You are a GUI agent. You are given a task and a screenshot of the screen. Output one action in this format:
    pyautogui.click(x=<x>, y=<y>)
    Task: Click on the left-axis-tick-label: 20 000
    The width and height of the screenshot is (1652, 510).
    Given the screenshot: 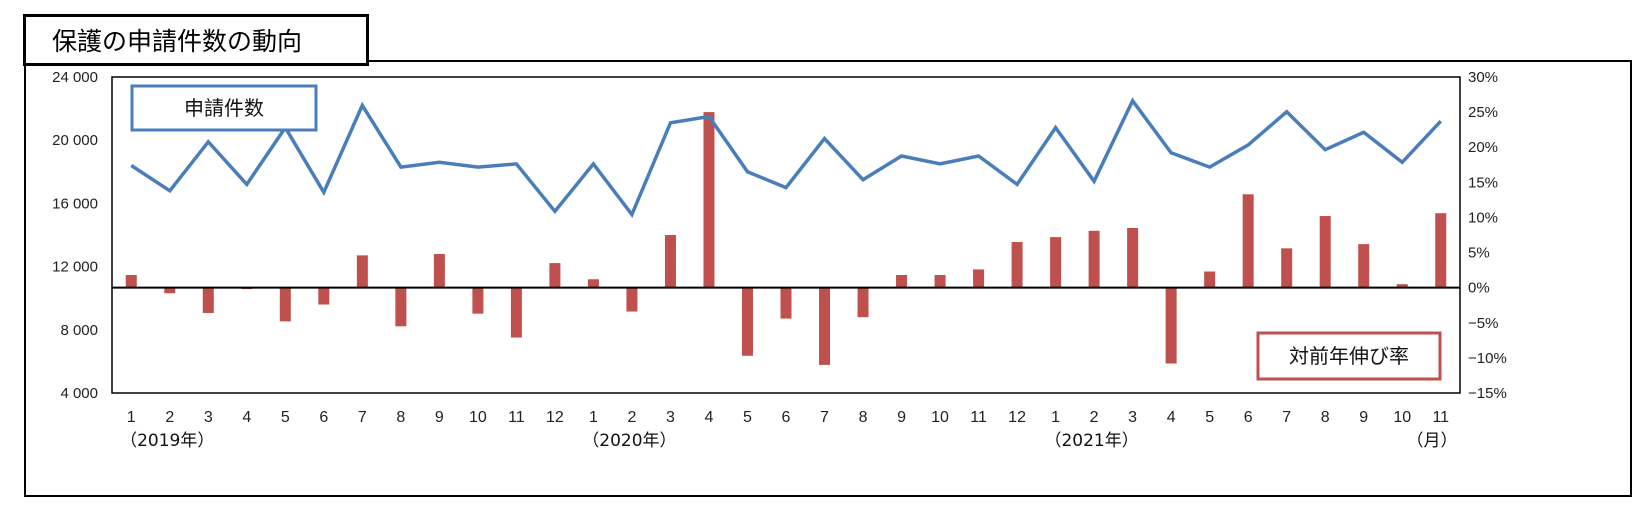 What is the action you would take?
    pyautogui.click(x=75, y=140)
    